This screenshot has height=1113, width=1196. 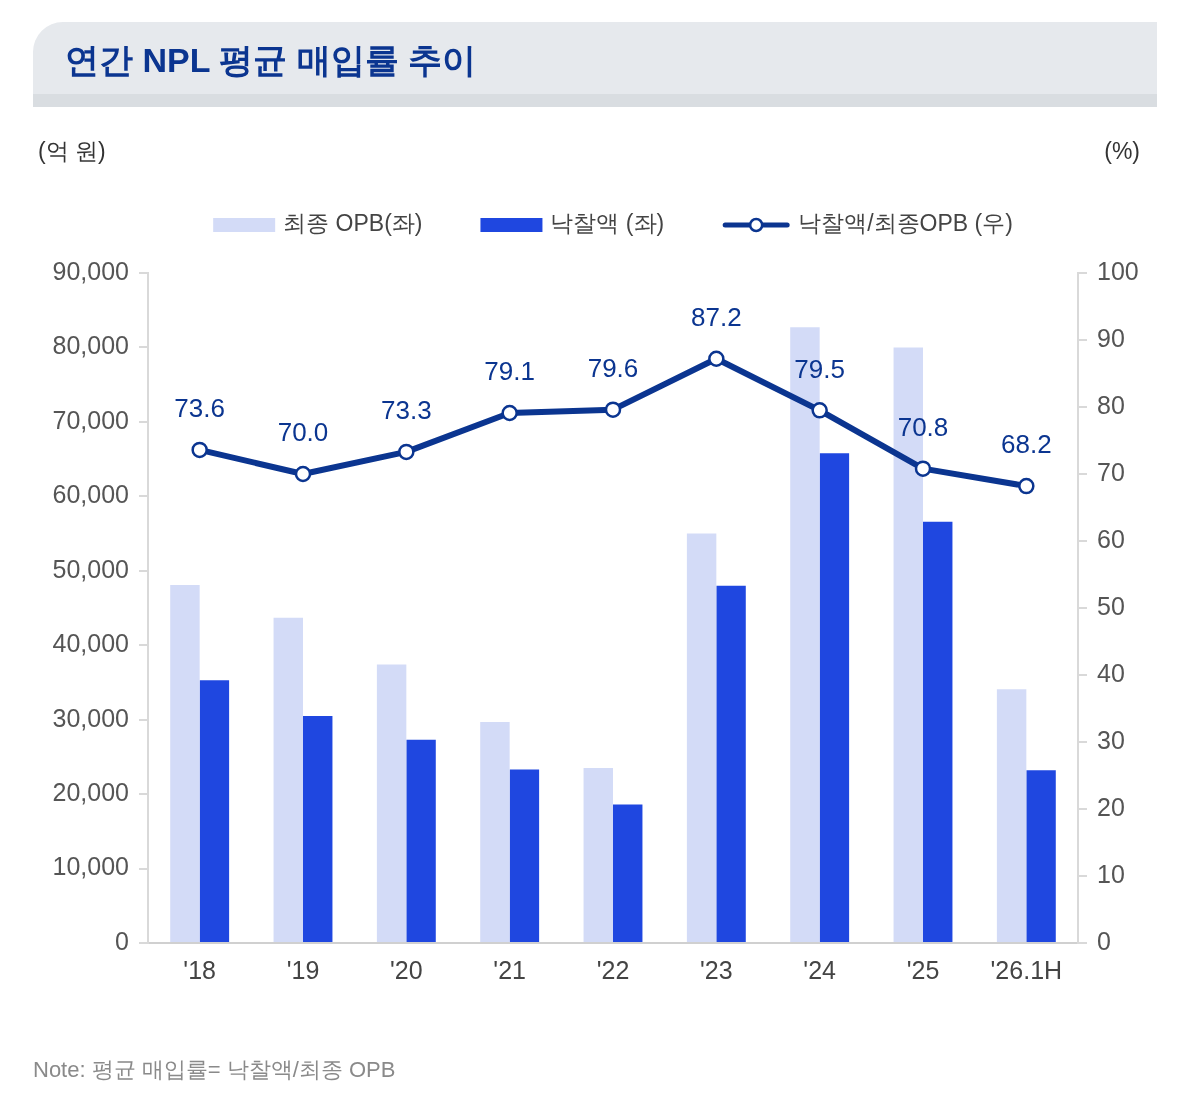 What do you see at coordinates (214, 1070) in the screenshot?
I see `text: Note: 평균 매입률= 낙찰액/최종 OPB` at bounding box center [214, 1070].